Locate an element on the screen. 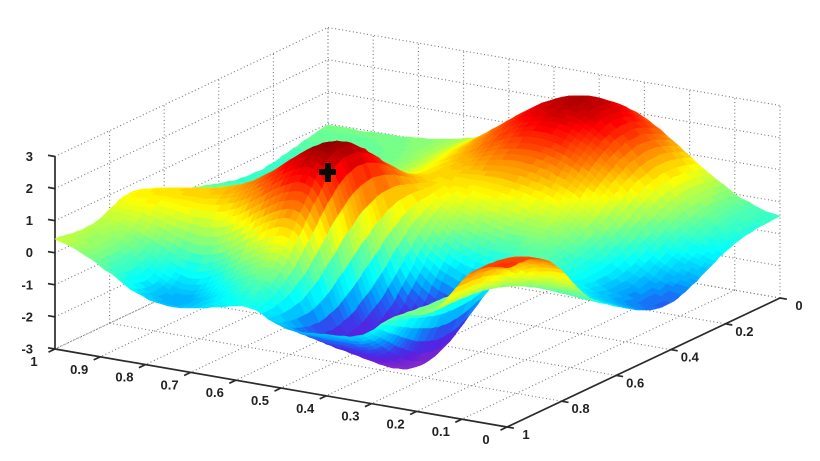 The height and width of the screenshot is (461, 820). svg-text: 2 is located at coordinates (29, 188).